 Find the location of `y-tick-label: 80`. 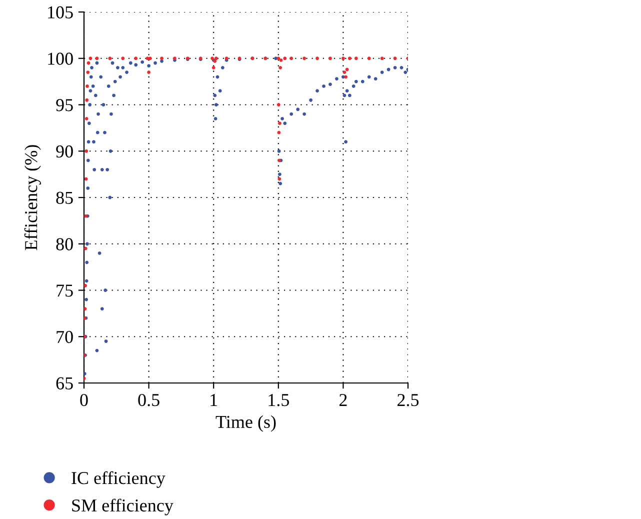

y-tick-label: 80 is located at coordinates (64, 244).